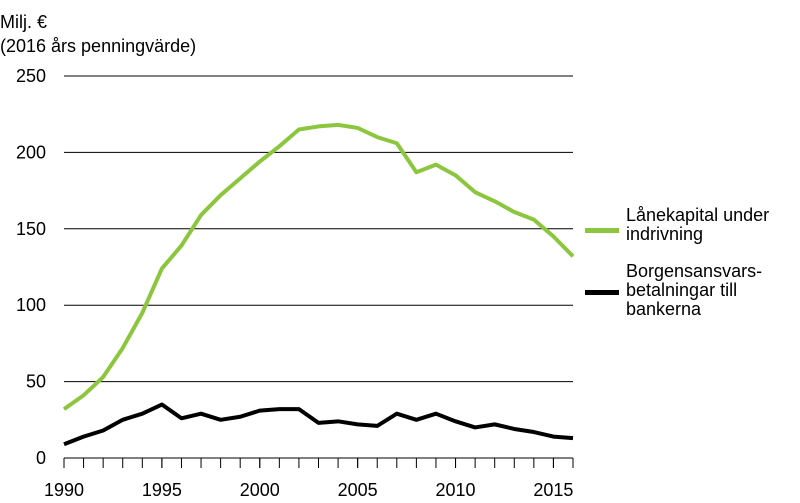  Describe the element at coordinates (31, 76) in the screenshot. I see `y-tick-label: 250` at that location.